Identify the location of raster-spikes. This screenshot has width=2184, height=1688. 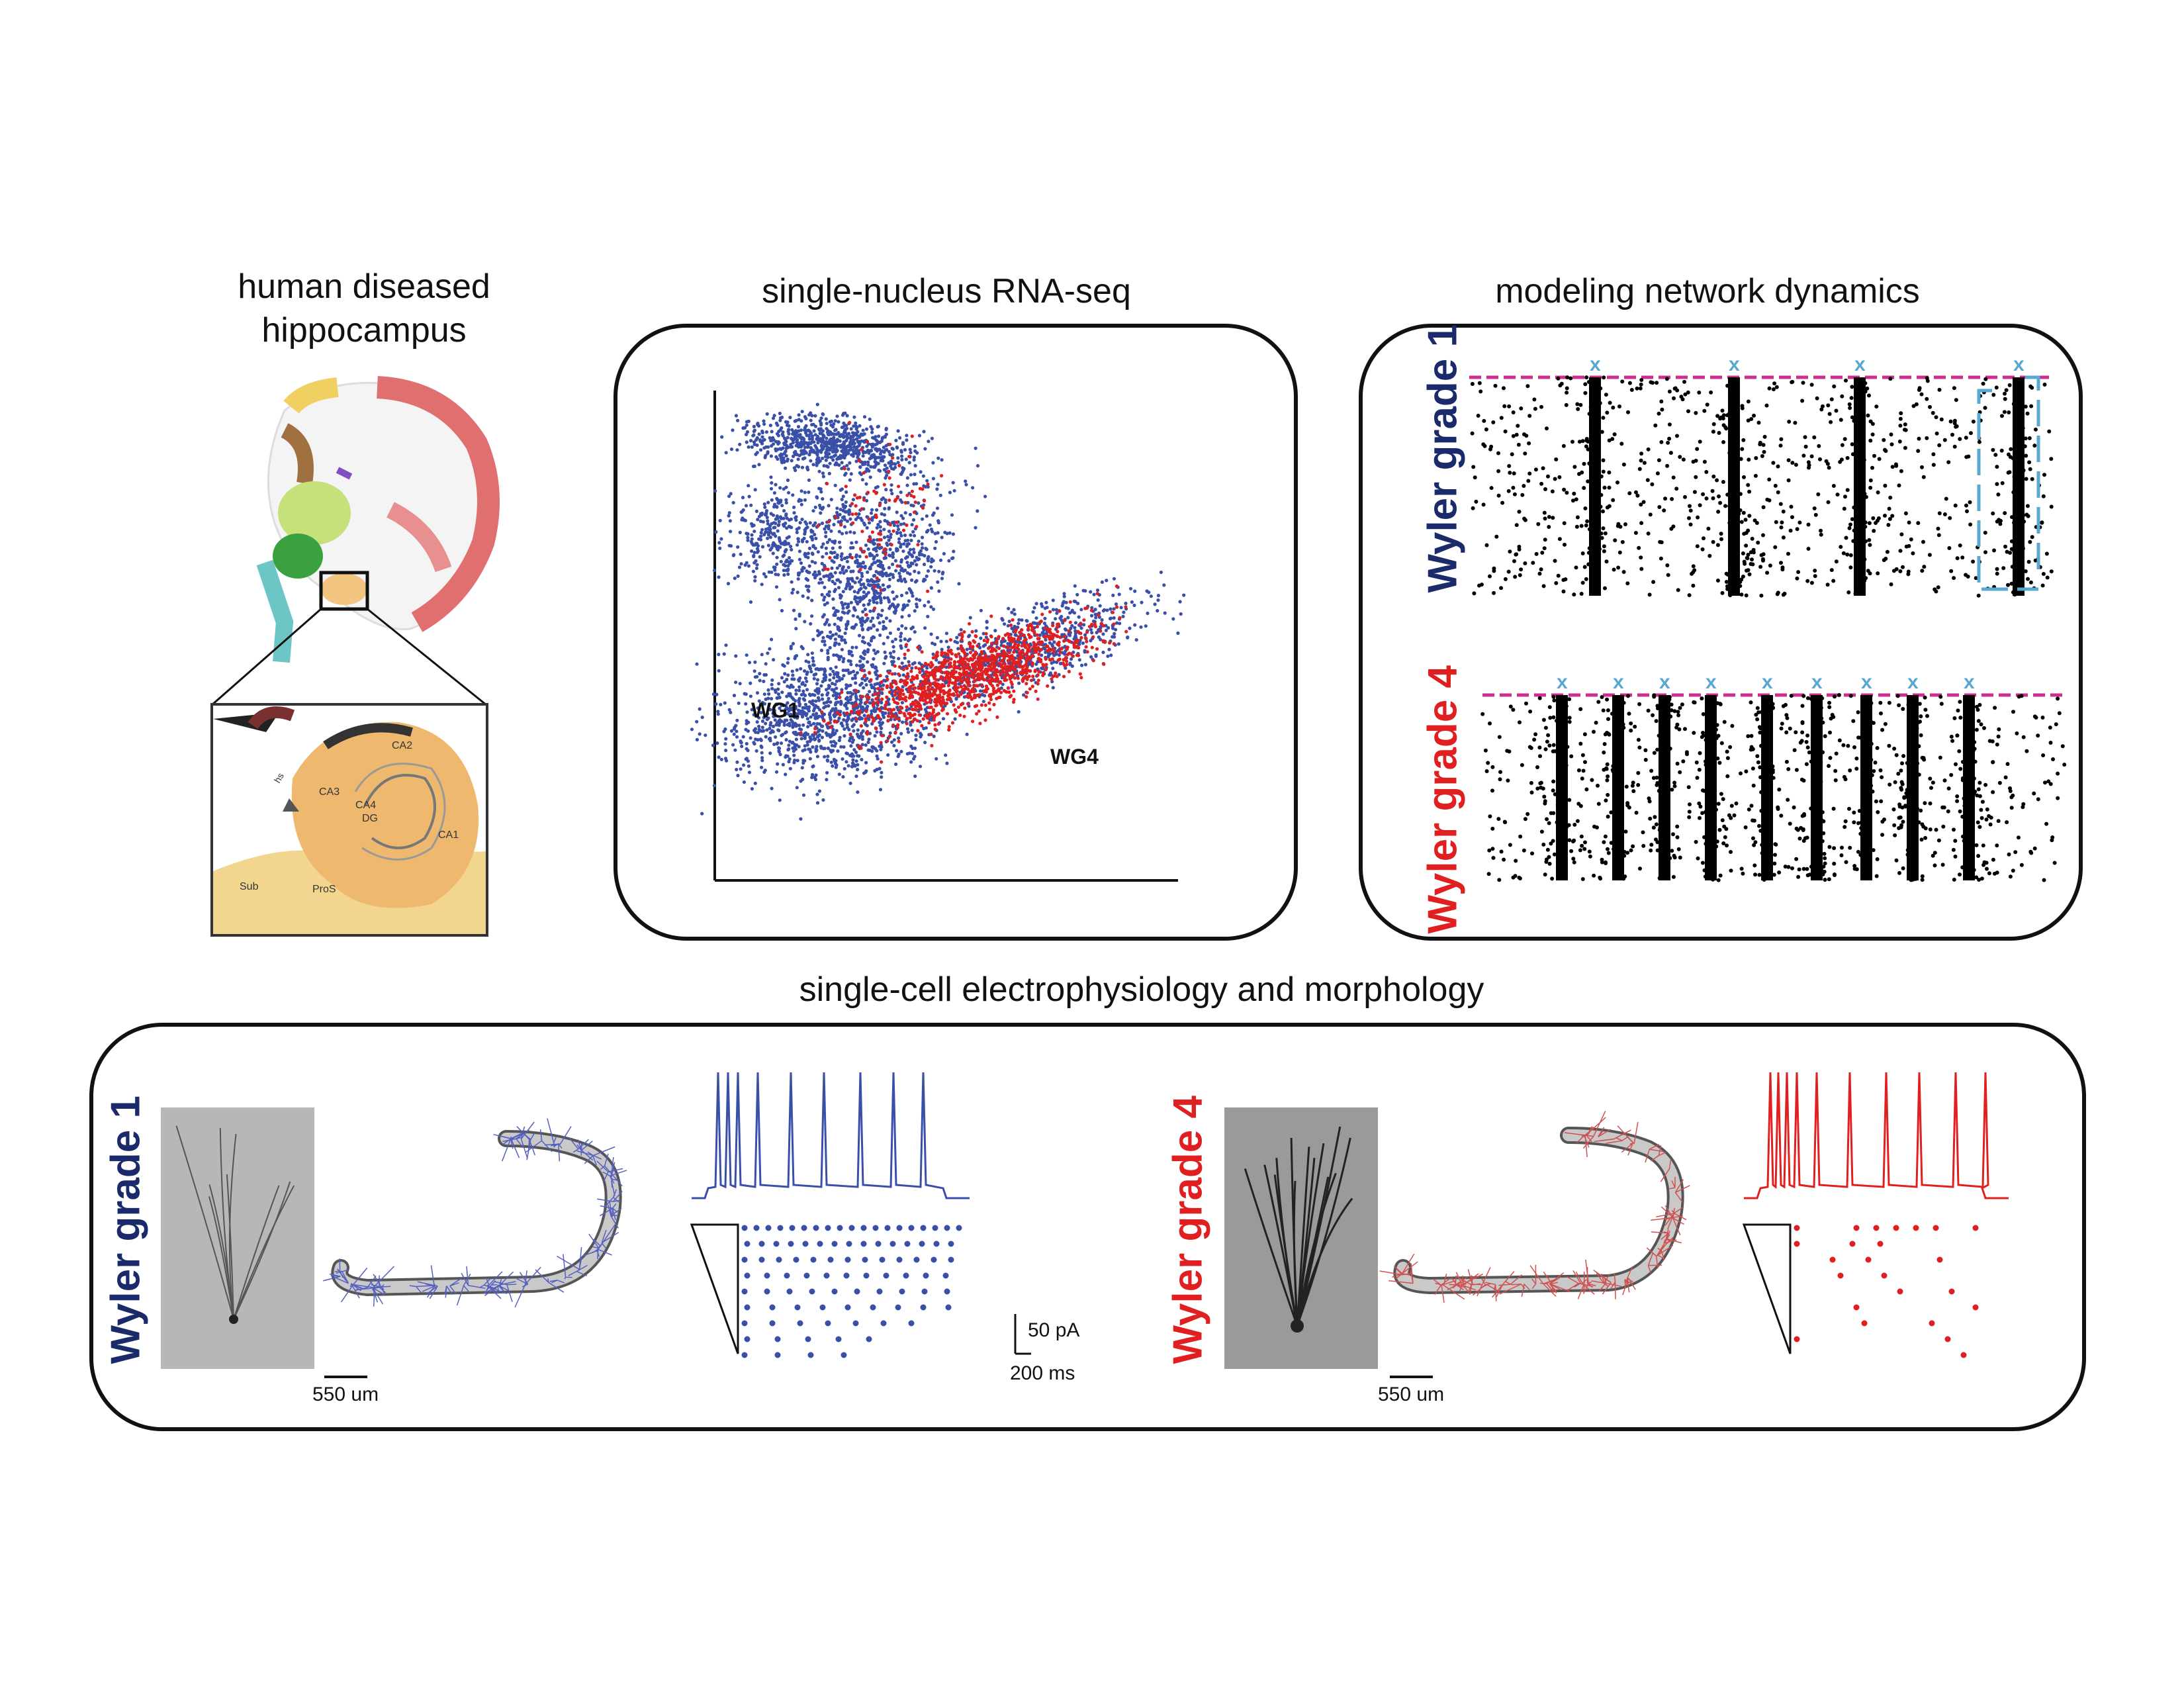
(1762, 486).